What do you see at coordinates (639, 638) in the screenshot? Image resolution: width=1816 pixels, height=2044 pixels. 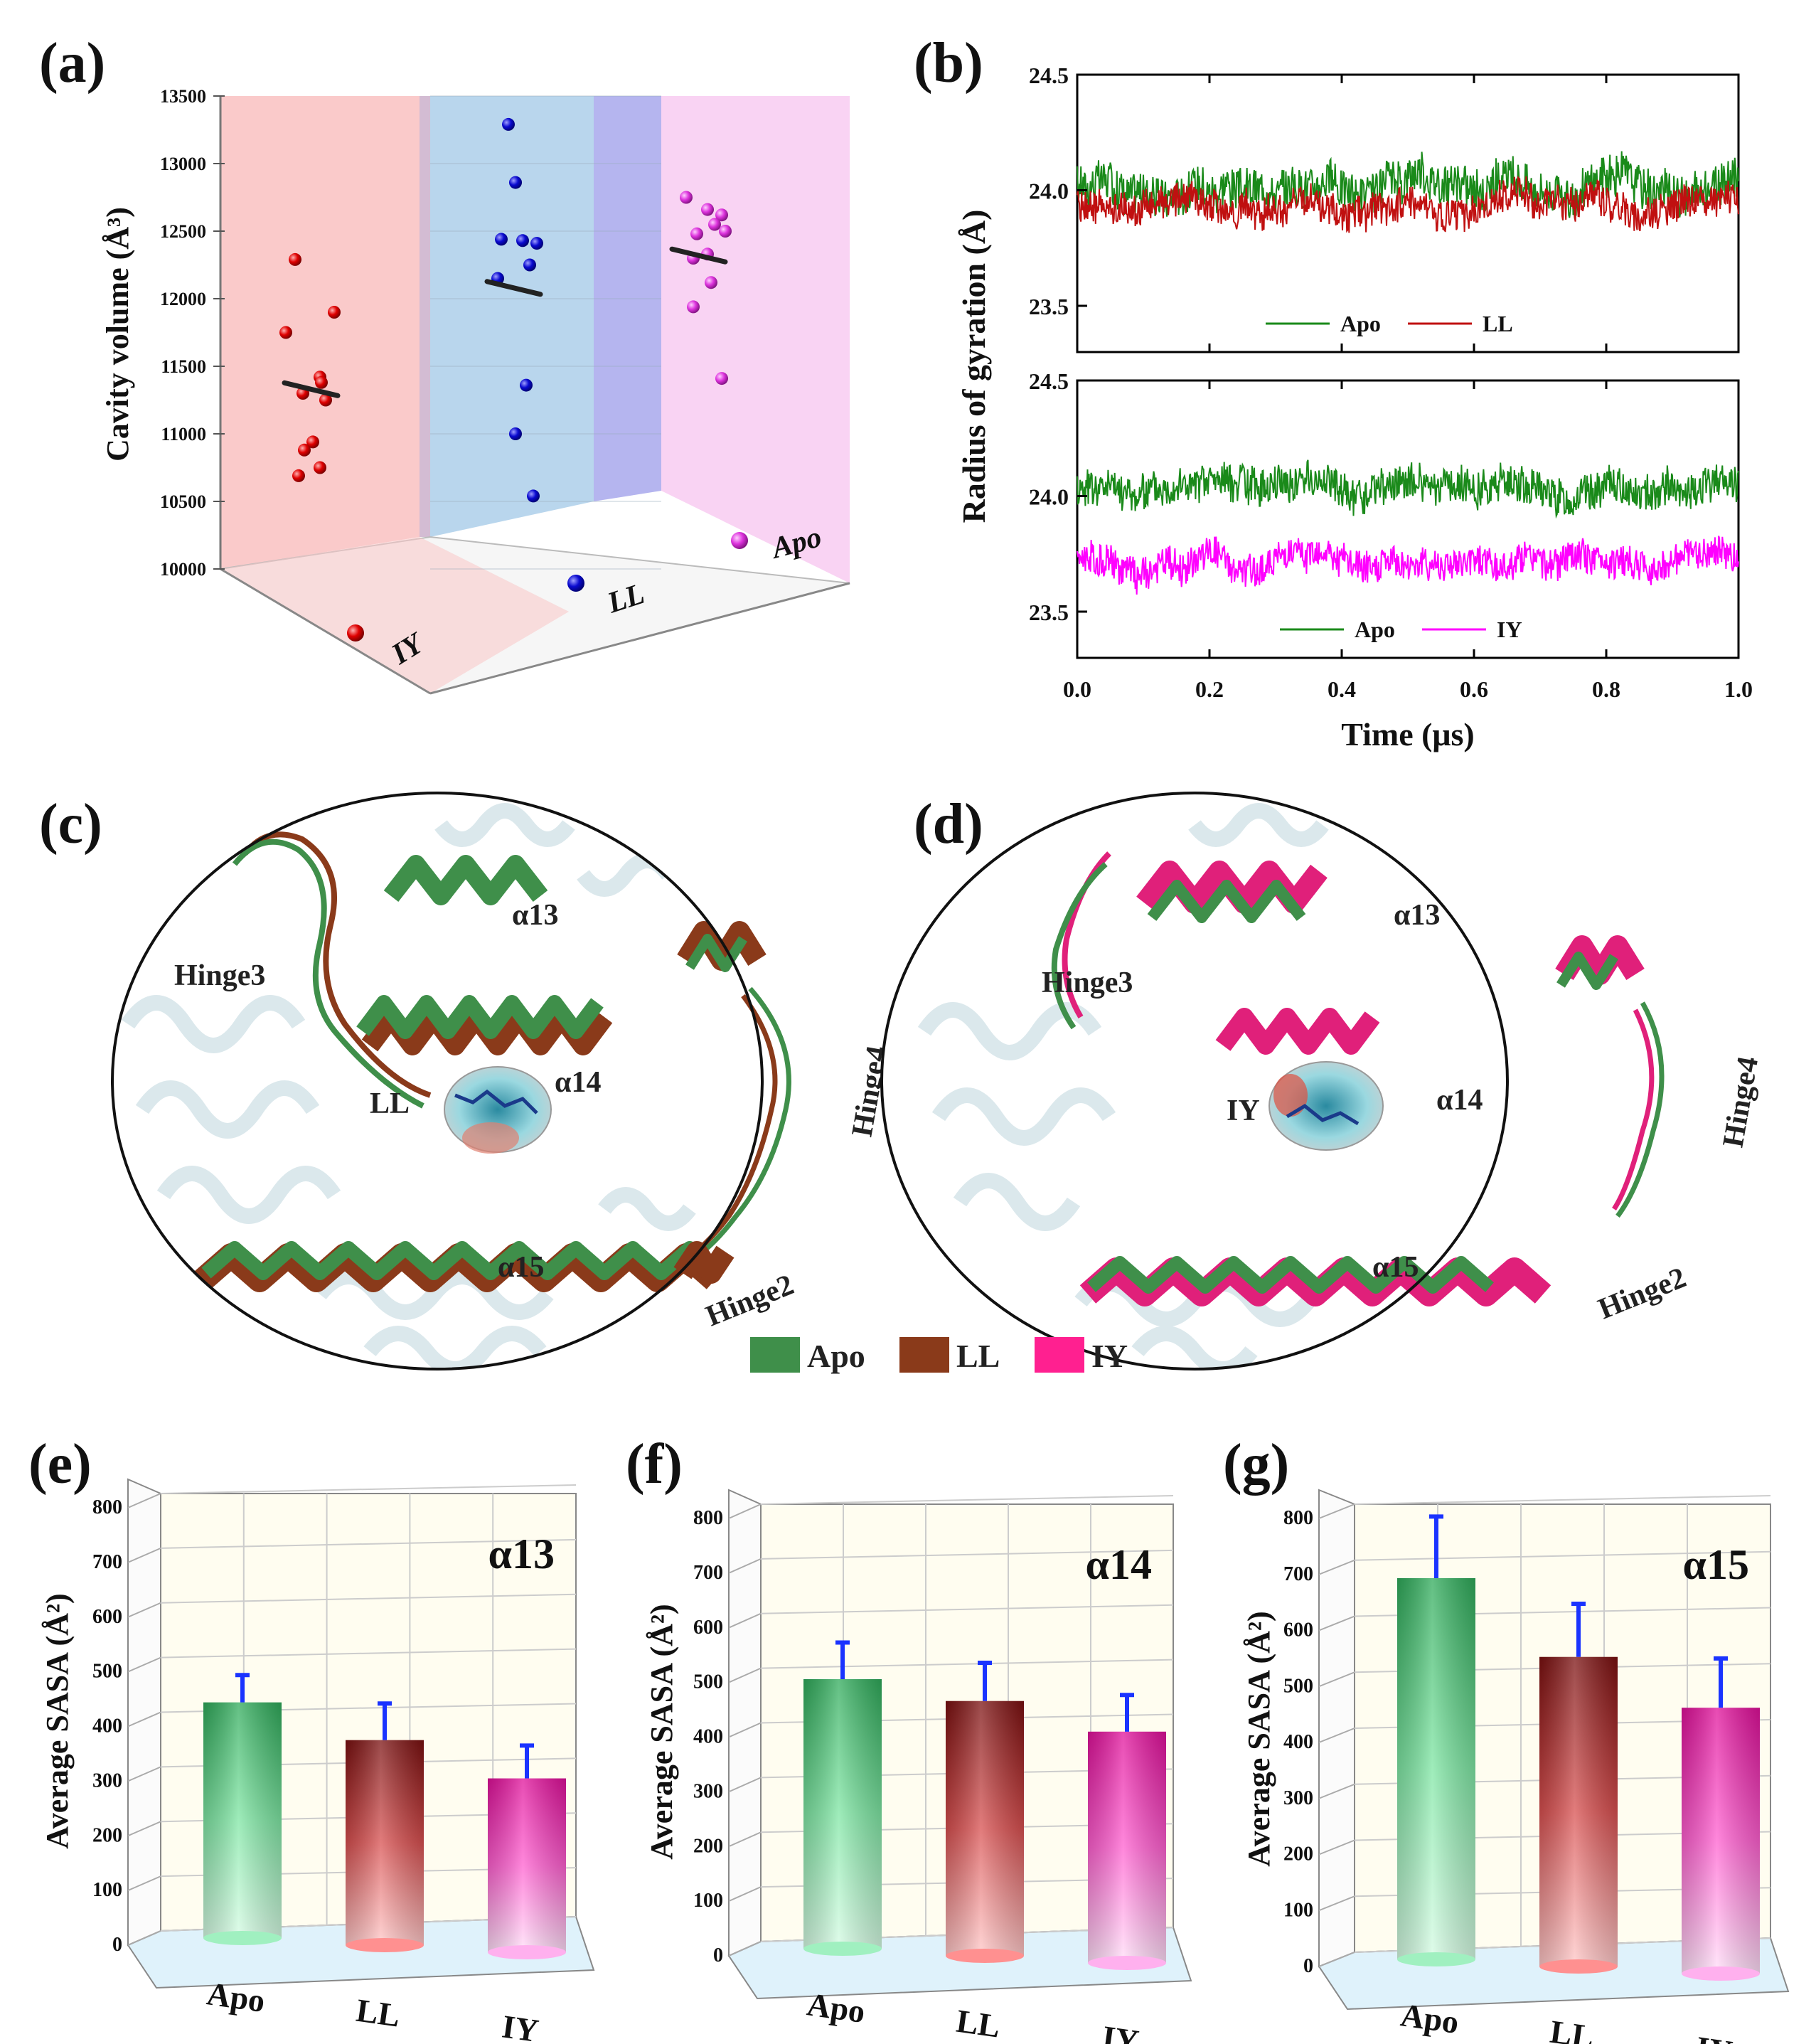 I see `floor-axis-right` at bounding box center [639, 638].